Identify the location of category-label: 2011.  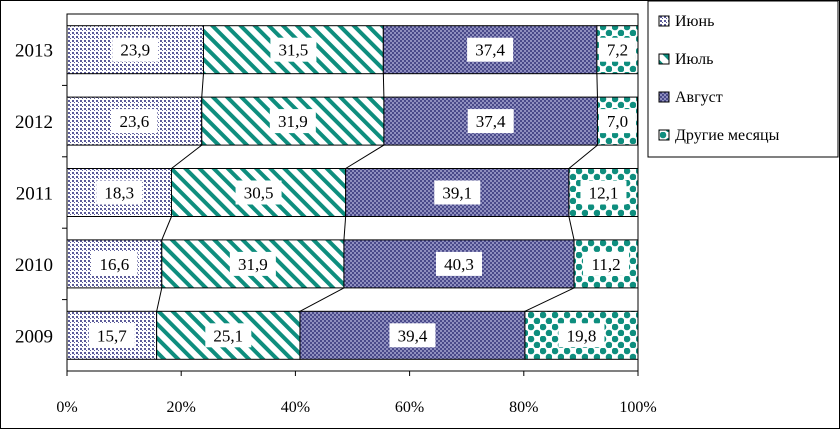
(34, 194).